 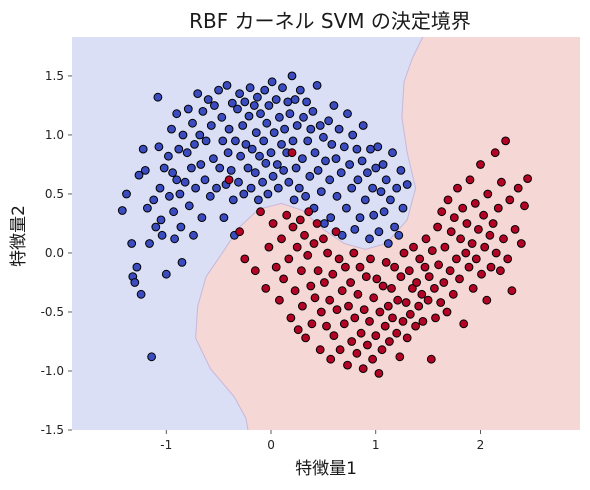 What do you see at coordinates (54, 76) in the screenshot?
I see `y-tick-label: 1.5` at bounding box center [54, 76].